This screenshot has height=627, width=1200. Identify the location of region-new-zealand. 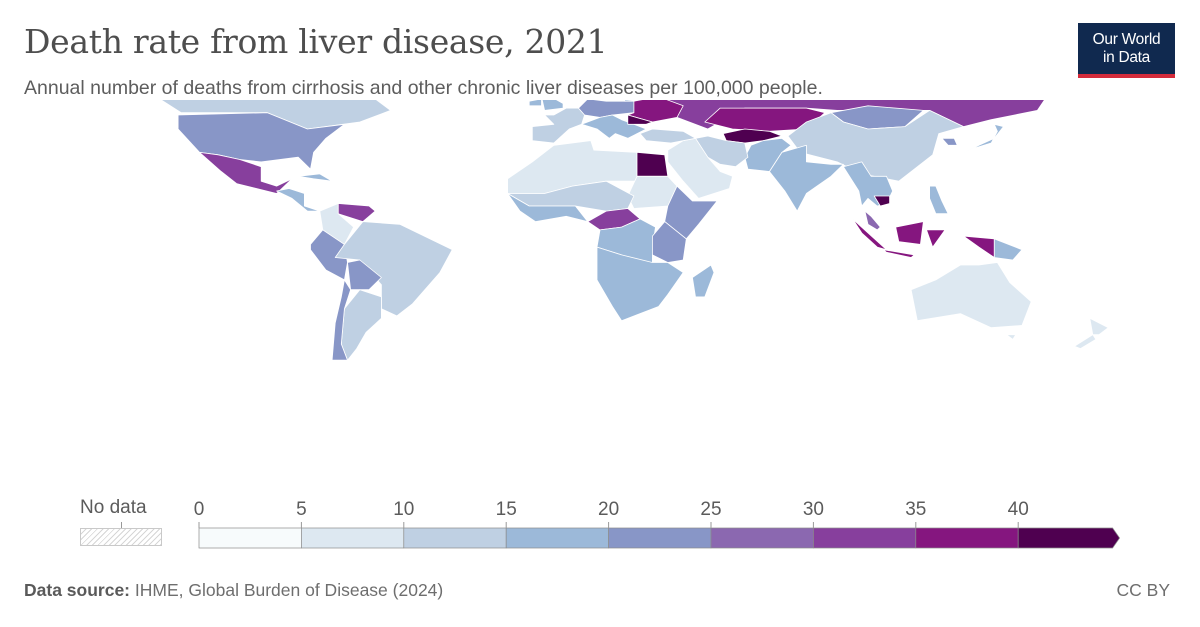
(1091, 333).